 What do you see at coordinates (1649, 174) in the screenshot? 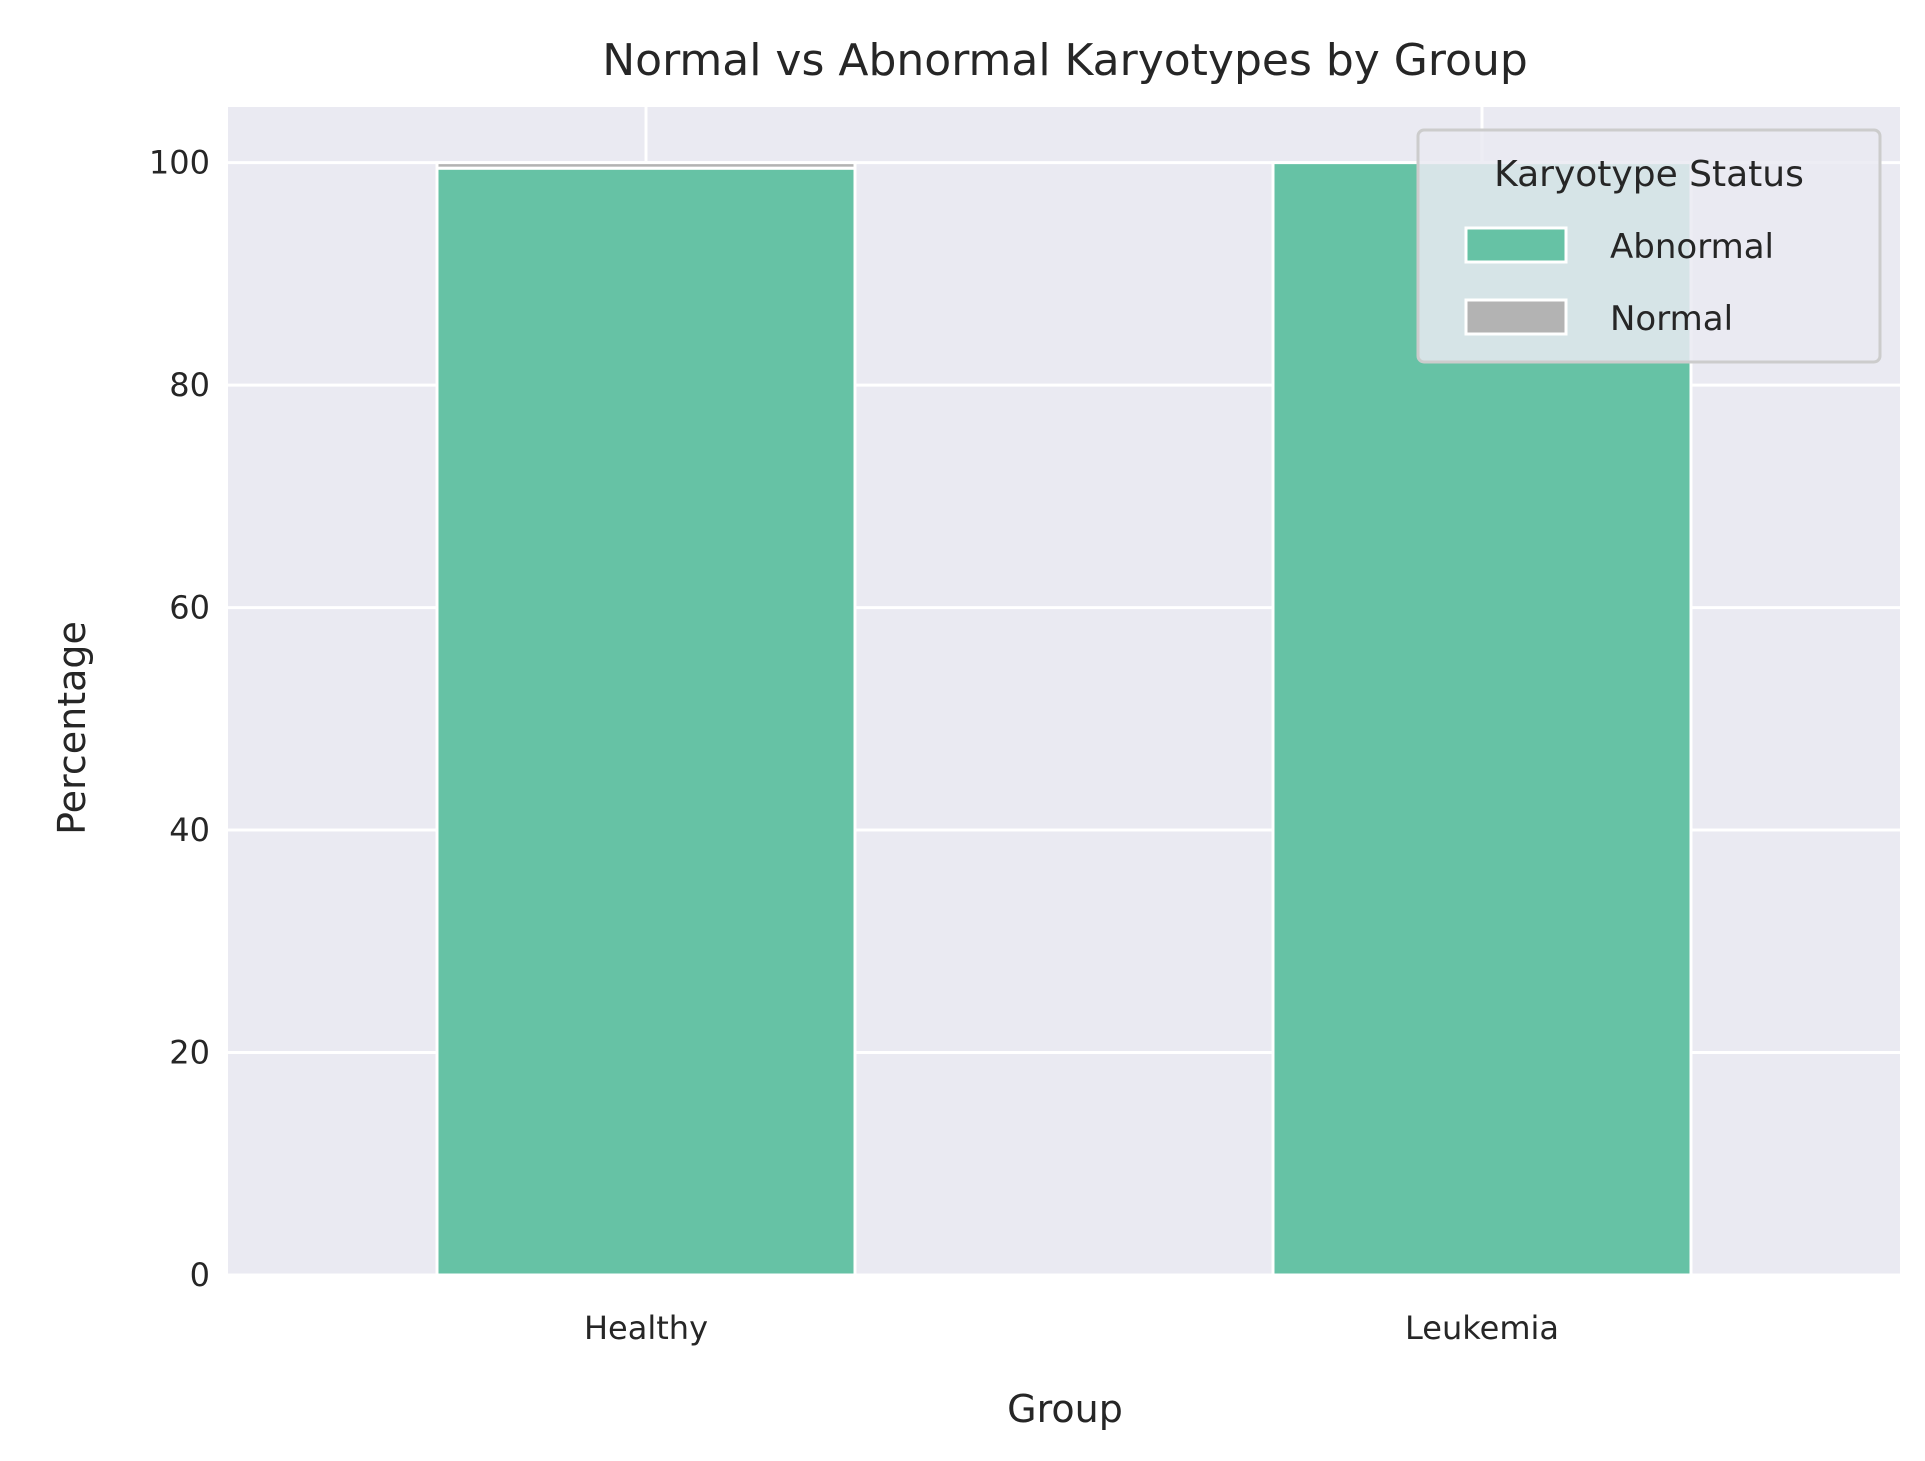
I see `legend-title: Karyotype Status` at bounding box center [1649, 174].